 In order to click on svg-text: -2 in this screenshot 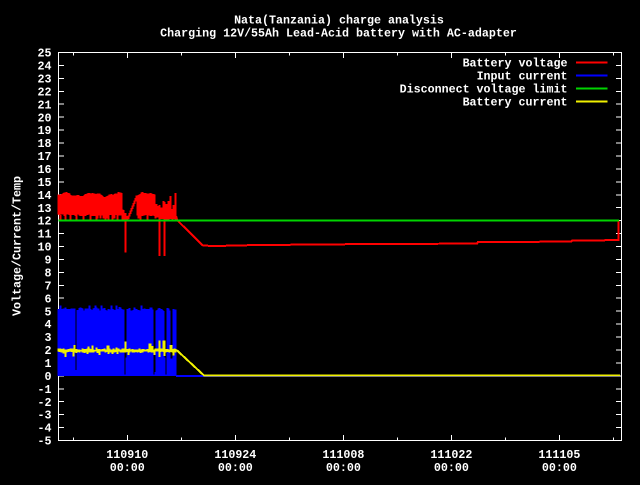, I will do `click(45, 403)`.